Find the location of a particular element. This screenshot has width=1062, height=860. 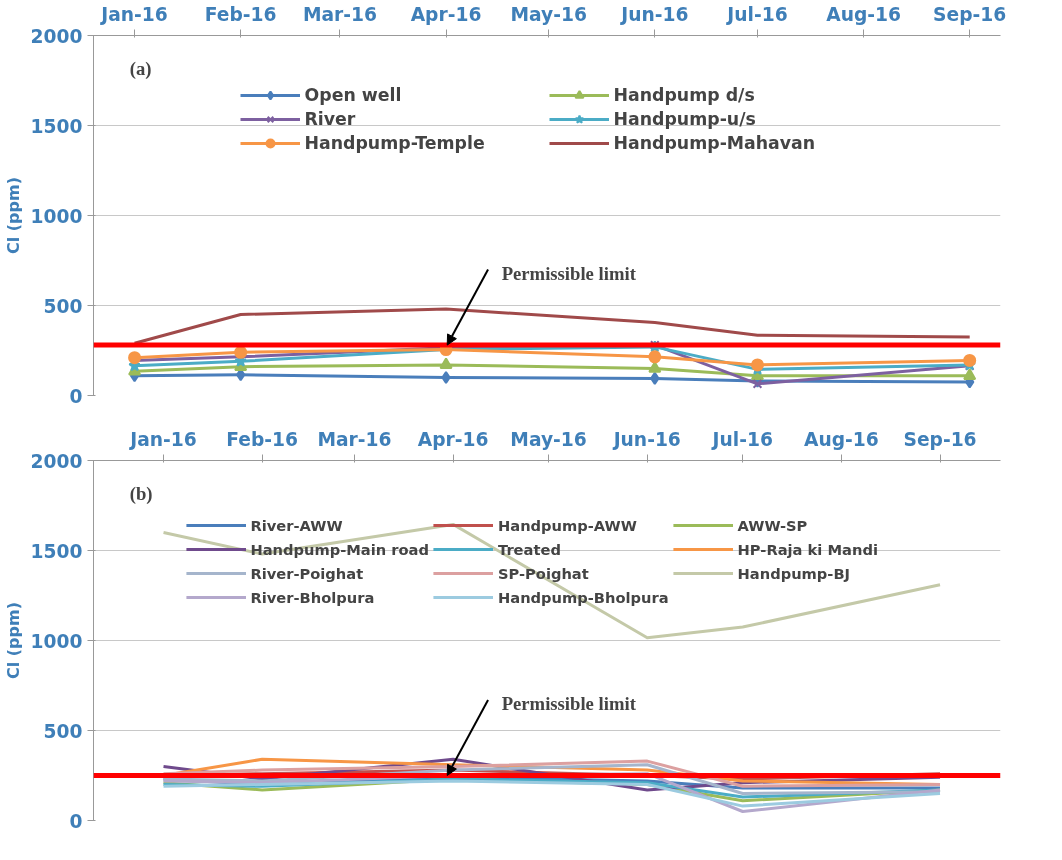

legend-label: AWW-SP is located at coordinates (773, 525).